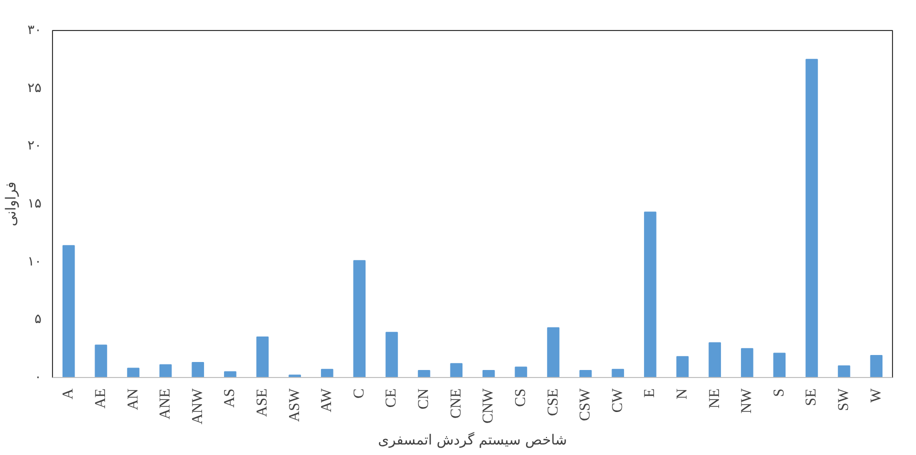  What do you see at coordinates (35, 204) in the screenshot?
I see `y-tick-label: ۱۵` at bounding box center [35, 204].